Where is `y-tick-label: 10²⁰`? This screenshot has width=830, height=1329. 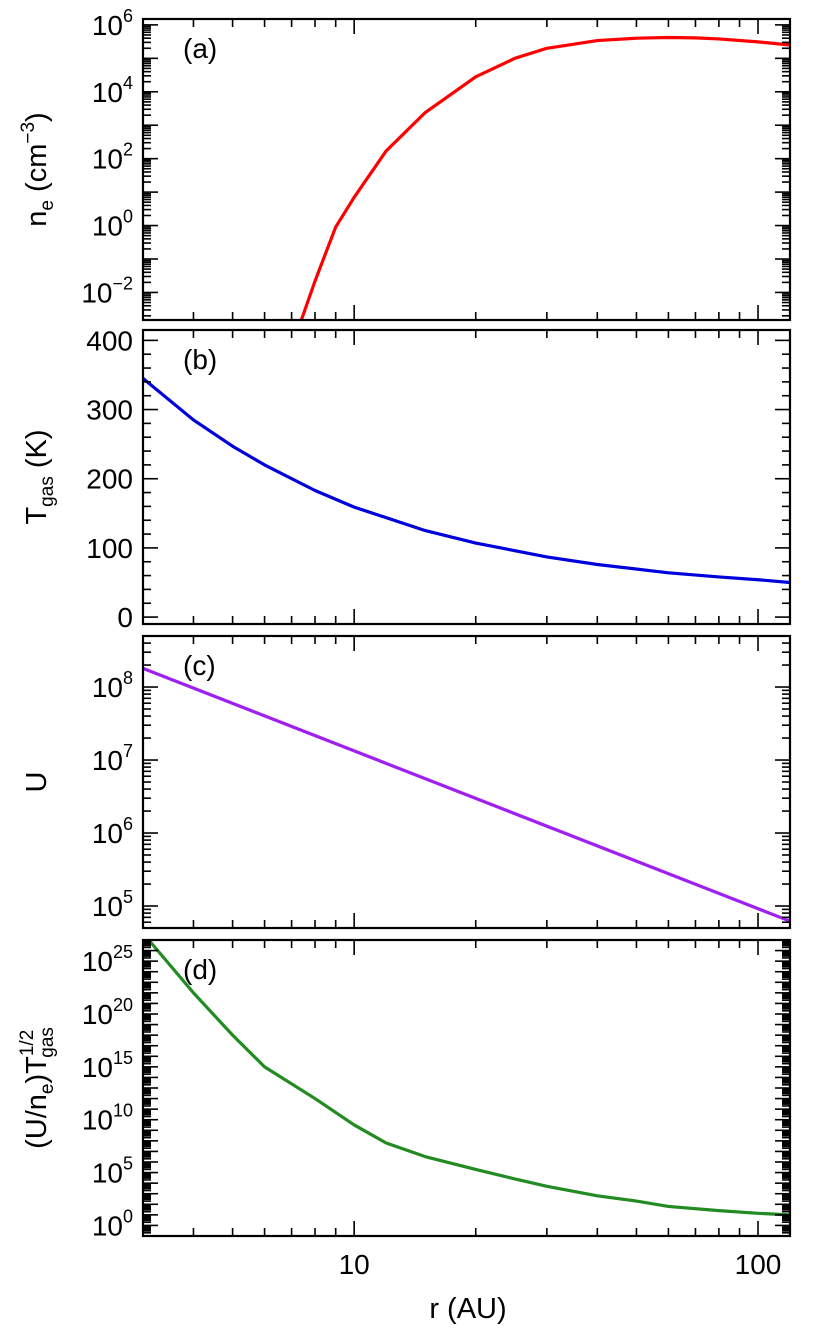
y-tick-label: 10²⁰ is located at coordinates (107, 1012).